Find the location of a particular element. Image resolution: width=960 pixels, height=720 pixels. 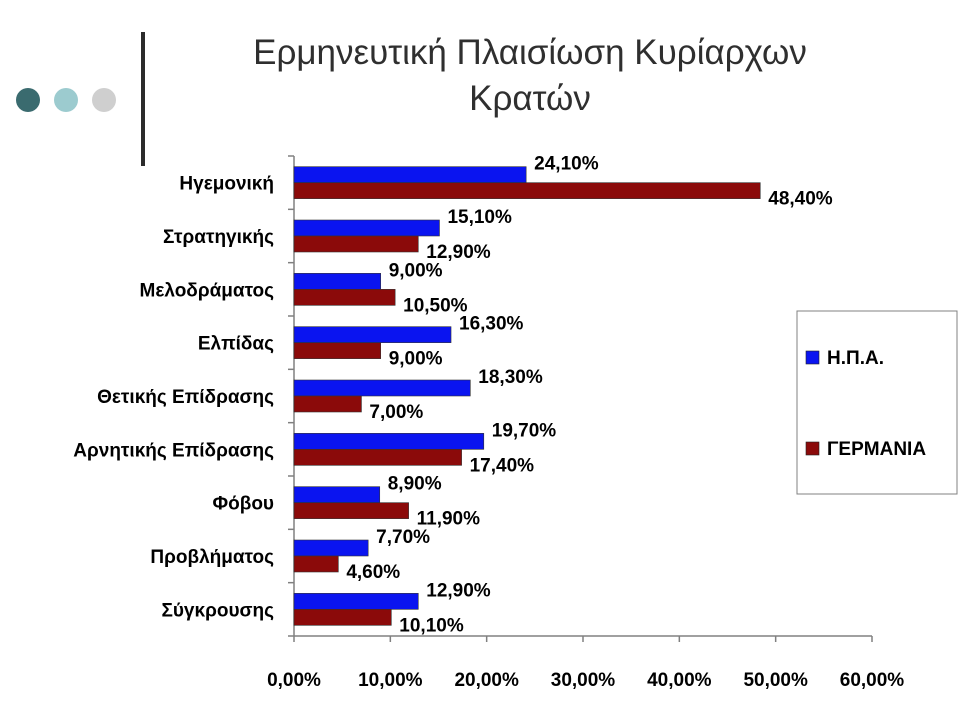

data-label: 15,10% is located at coordinates (479, 217).